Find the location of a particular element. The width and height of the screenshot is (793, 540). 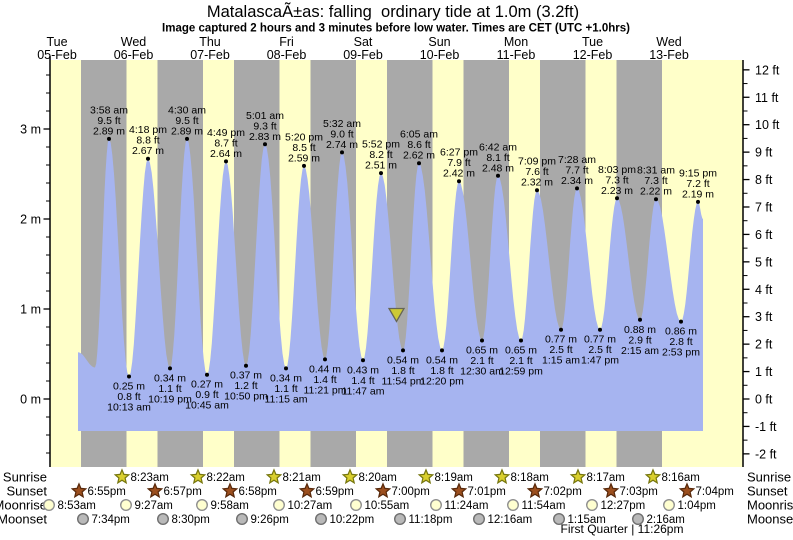

high-tide-label: 2.51 m is located at coordinates (381, 166).